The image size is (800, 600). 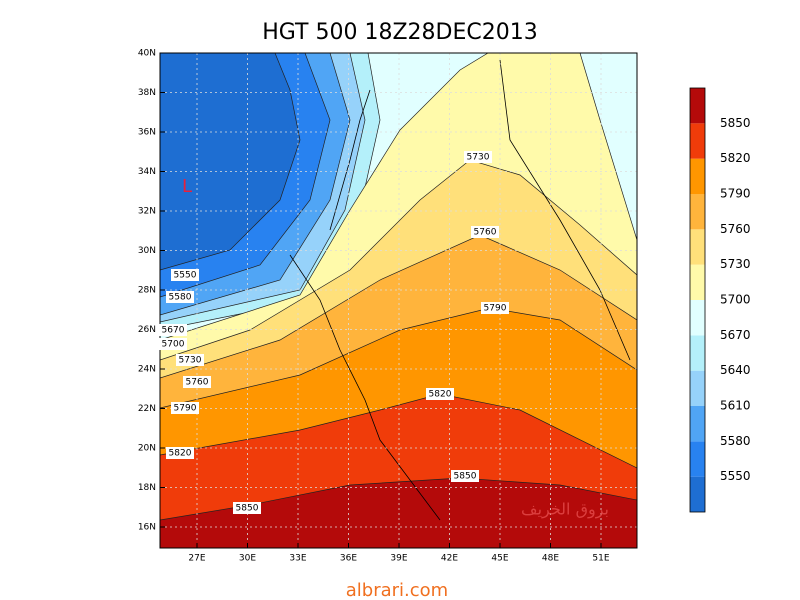 What do you see at coordinates (147, 212) in the screenshot?
I see `lat-label: 32N` at bounding box center [147, 212].